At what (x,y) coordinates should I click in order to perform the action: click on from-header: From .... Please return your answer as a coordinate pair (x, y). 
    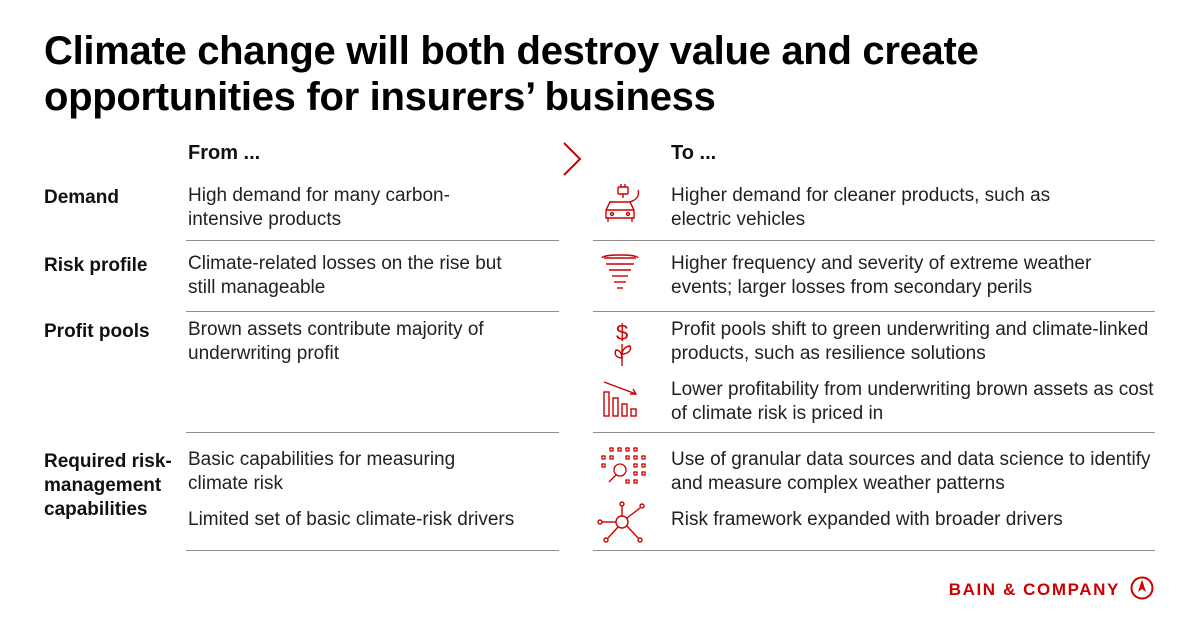
    Looking at the image, I should click on (224, 153).